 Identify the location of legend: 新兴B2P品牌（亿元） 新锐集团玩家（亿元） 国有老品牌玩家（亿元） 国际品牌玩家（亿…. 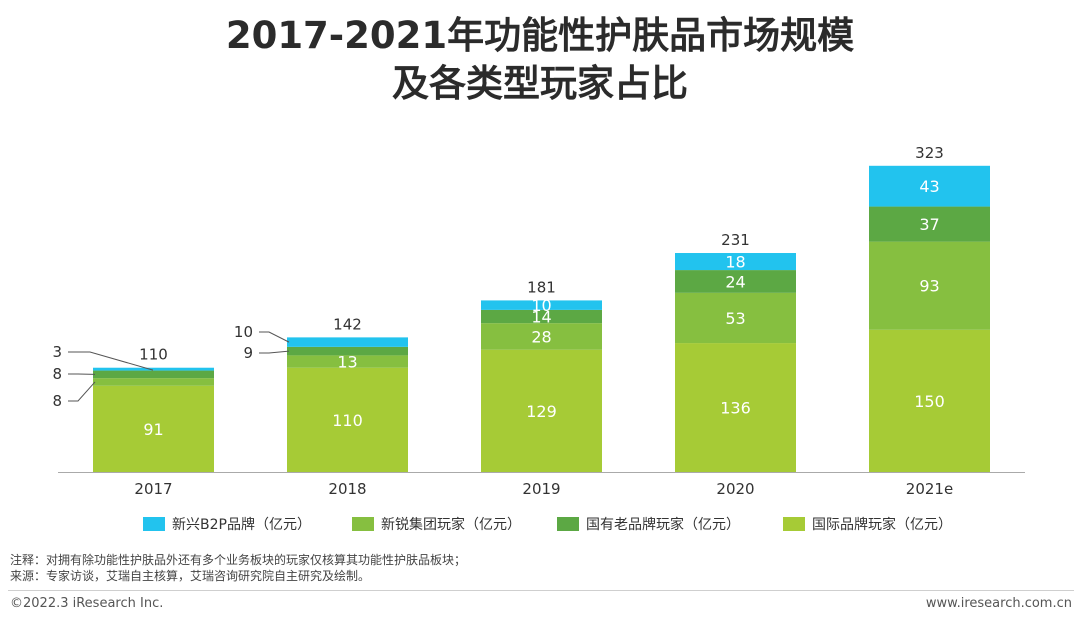
(540, 526).